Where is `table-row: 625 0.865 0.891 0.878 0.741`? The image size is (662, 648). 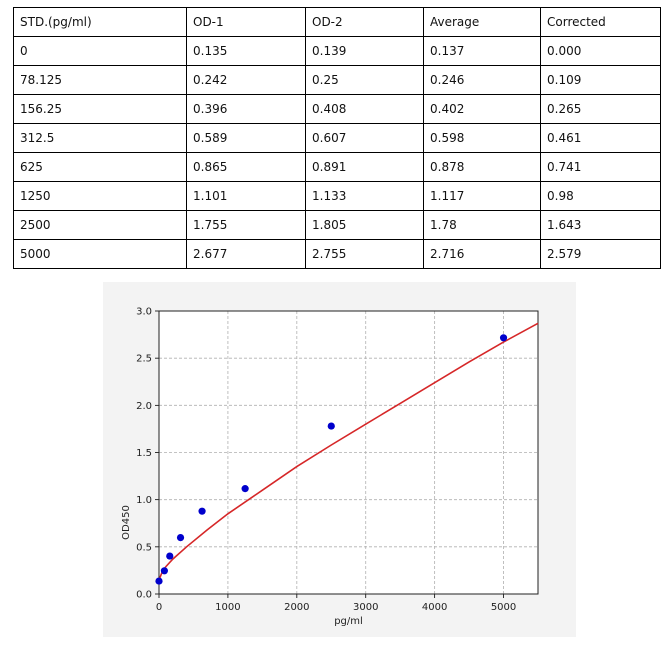 table-row: 625 0.865 0.891 0.878 0.741 is located at coordinates (337, 167).